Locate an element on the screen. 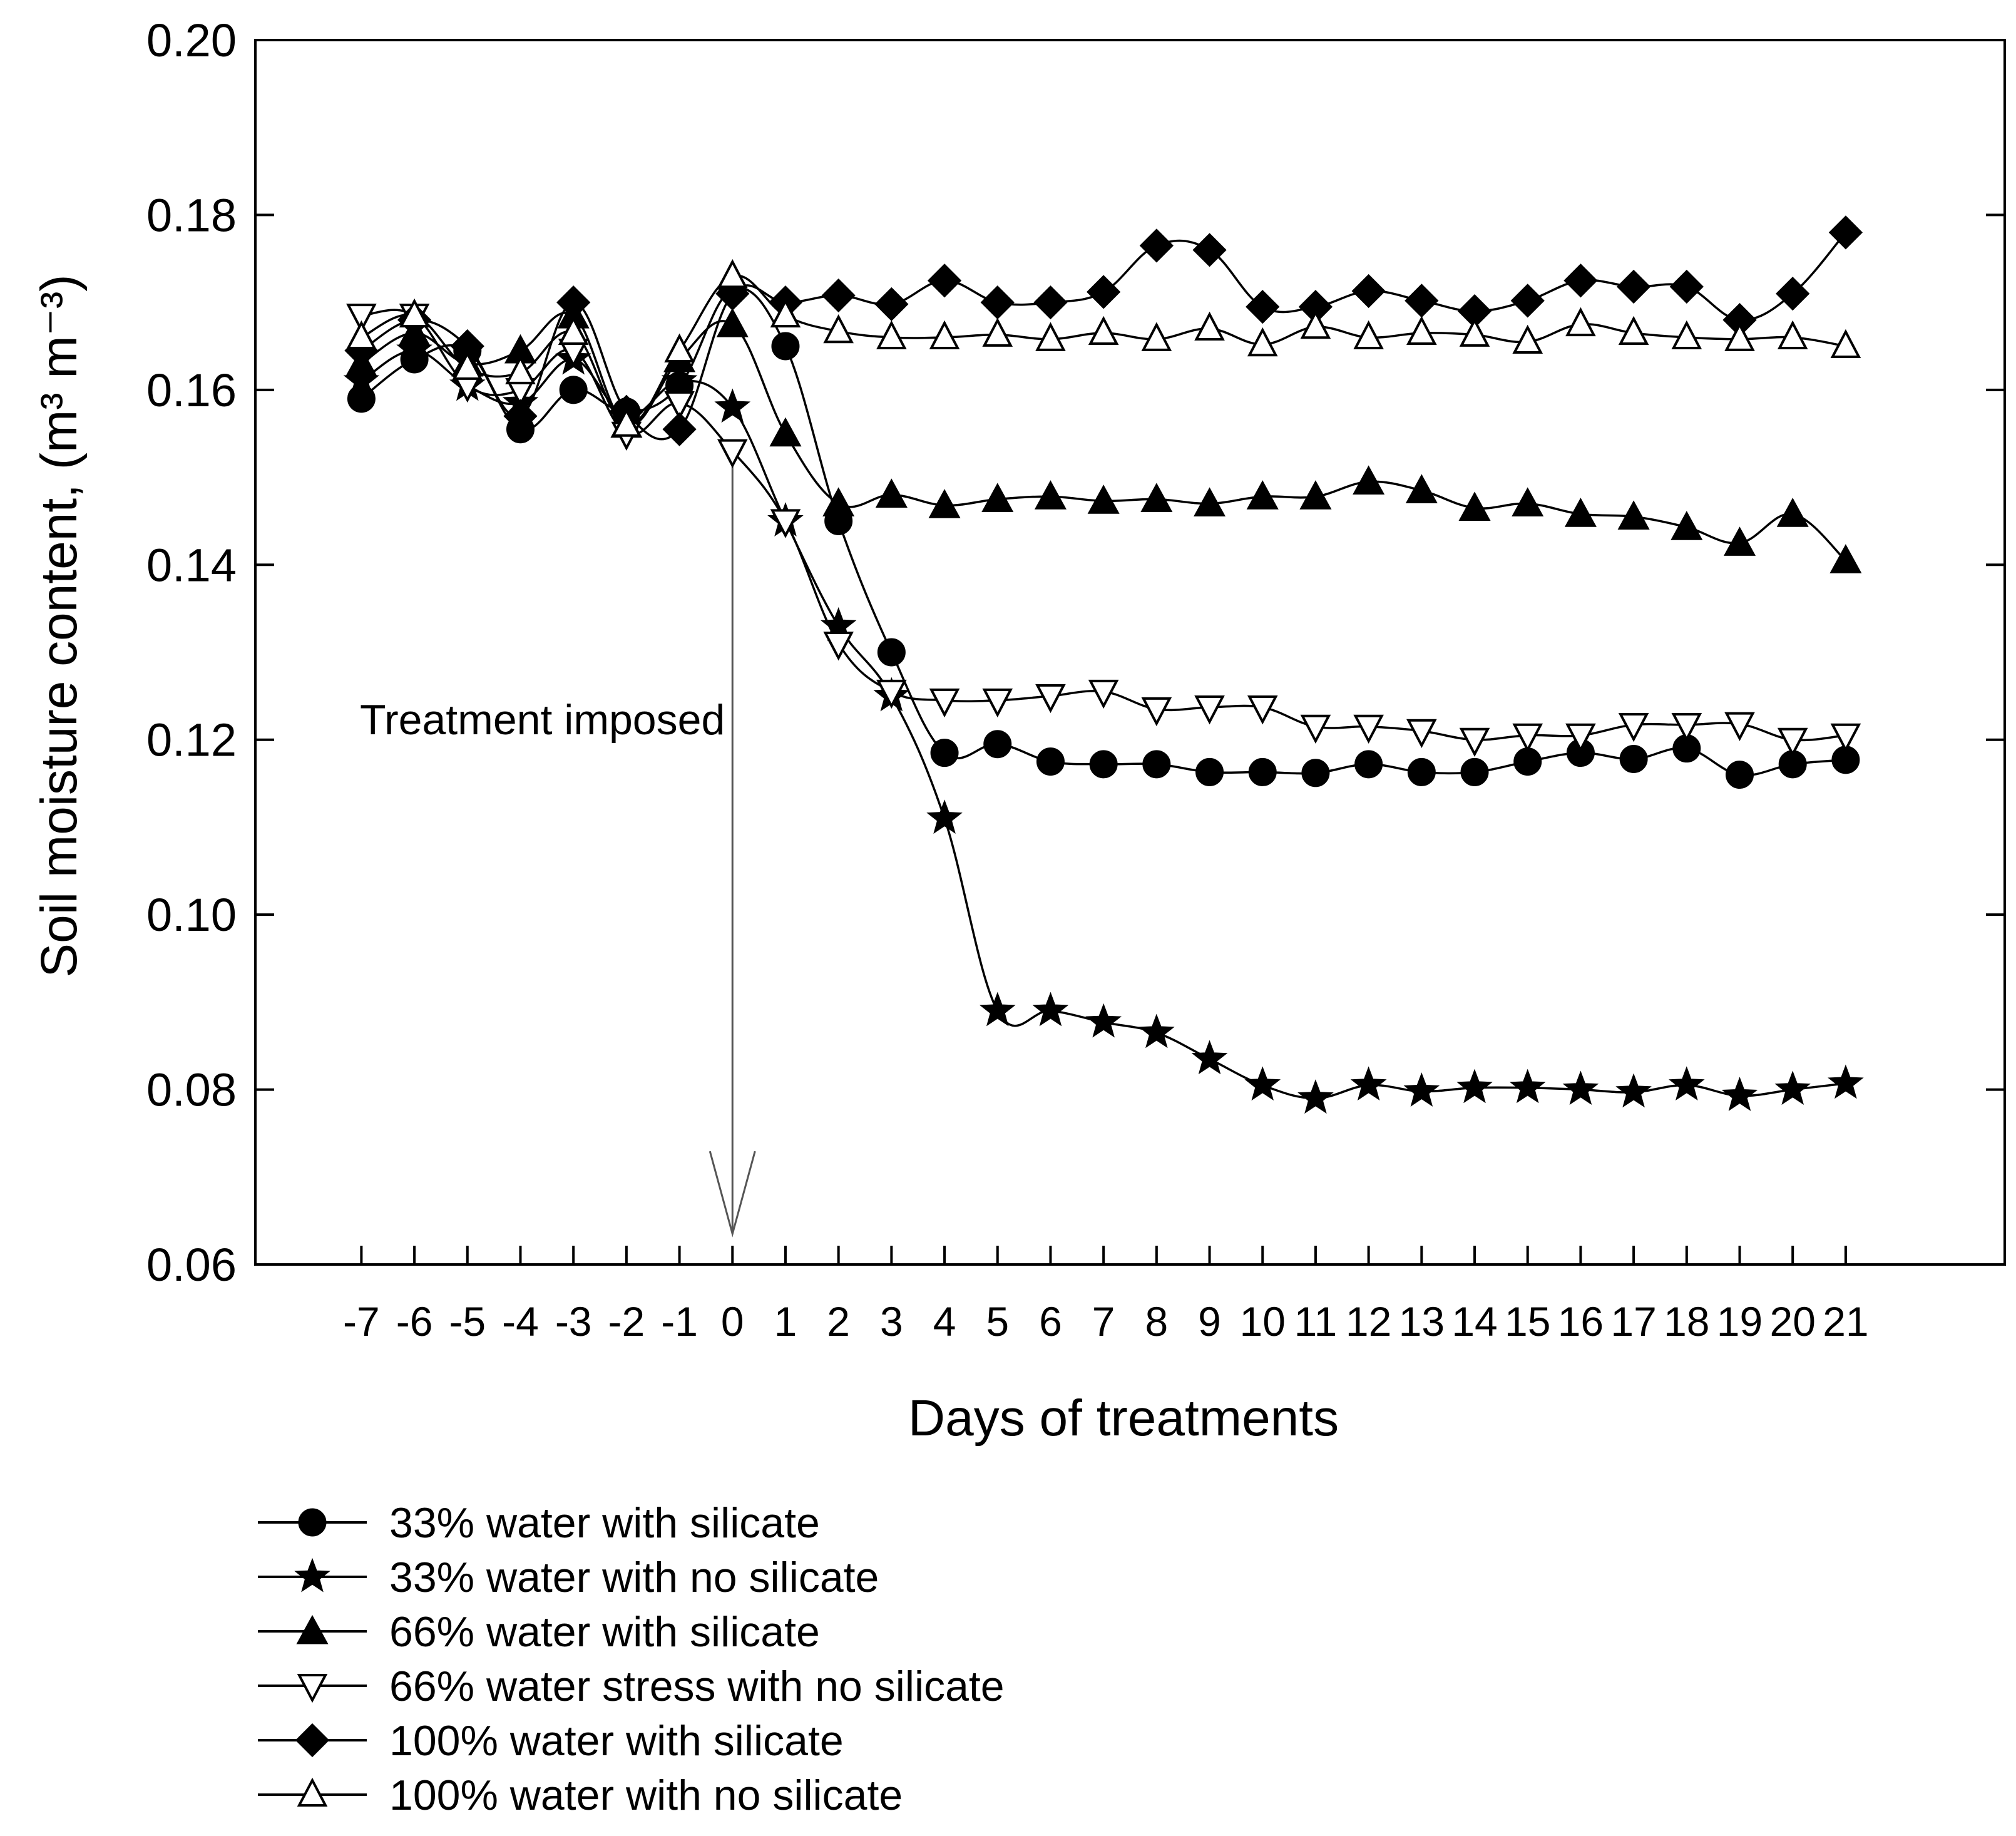 Image resolution: width=2016 pixels, height=1836 pixels. x-tick-label: 9 is located at coordinates (1209, 1321).